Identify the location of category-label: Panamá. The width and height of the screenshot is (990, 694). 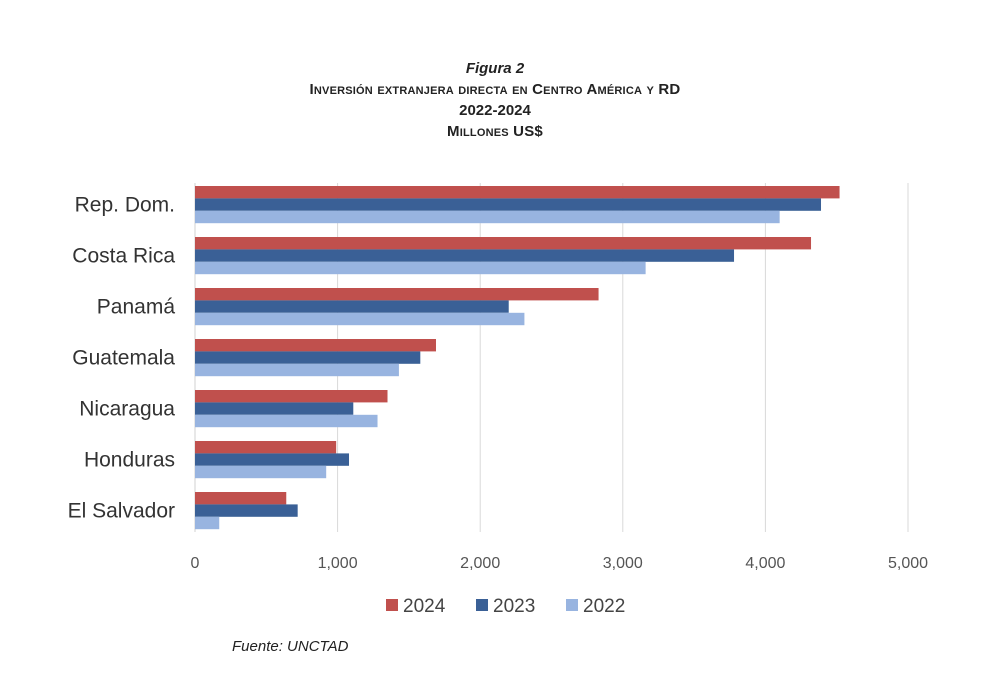
(136, 307).